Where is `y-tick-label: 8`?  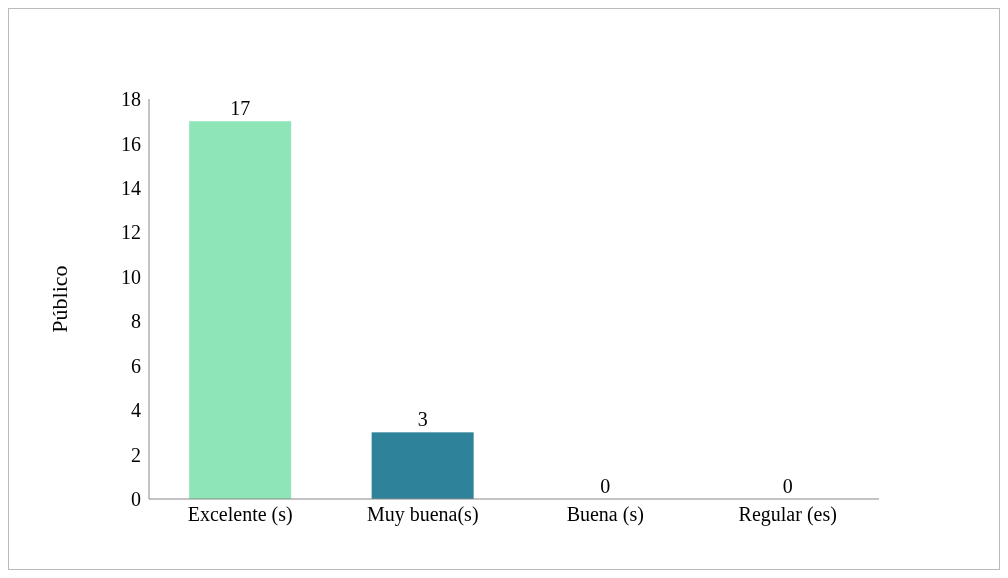
y-tick-label: 8 is located at coordinates (136, 321).